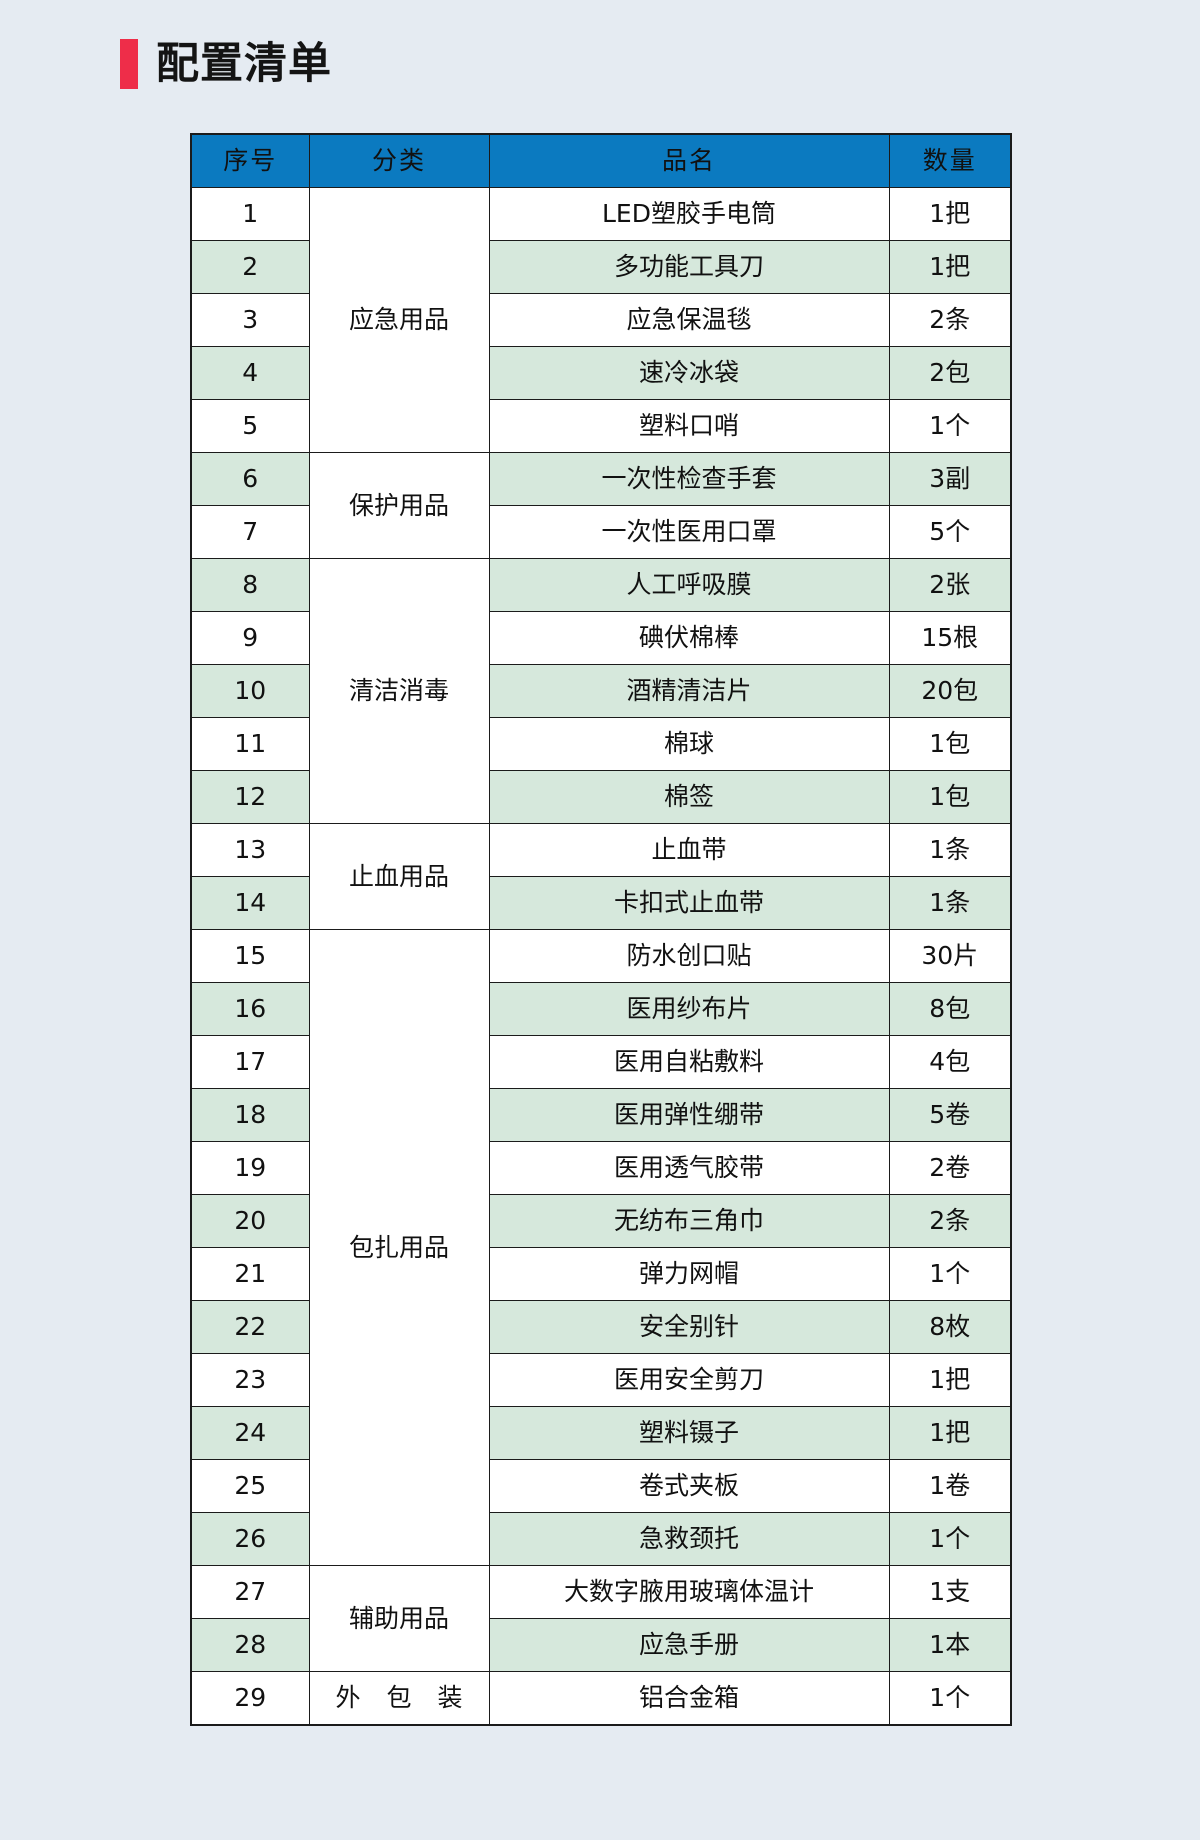  I want to click on table-row: 27 辅助用品 大数字腋用玻璃体温计 1支, so click(601, 1618).